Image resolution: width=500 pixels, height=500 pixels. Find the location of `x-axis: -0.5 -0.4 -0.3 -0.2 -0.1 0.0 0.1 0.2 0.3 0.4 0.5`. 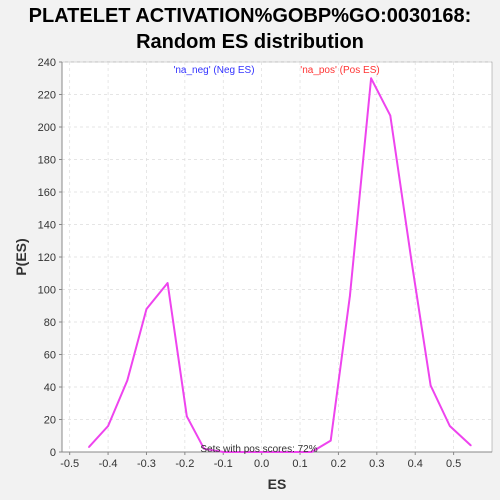

x-axis: -0.5 -0.4 -0.3 -0.2 -0.1 0.0 0.1 0.2 0.3 0.4 0.5 is located at coordinates (276, 460).